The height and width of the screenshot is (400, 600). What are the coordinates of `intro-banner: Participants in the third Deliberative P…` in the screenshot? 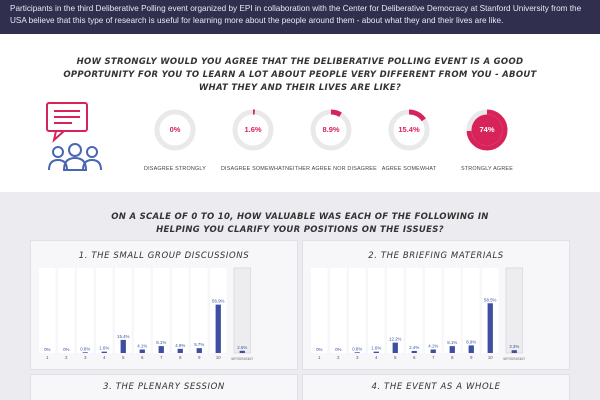 It's located at (300, 17).